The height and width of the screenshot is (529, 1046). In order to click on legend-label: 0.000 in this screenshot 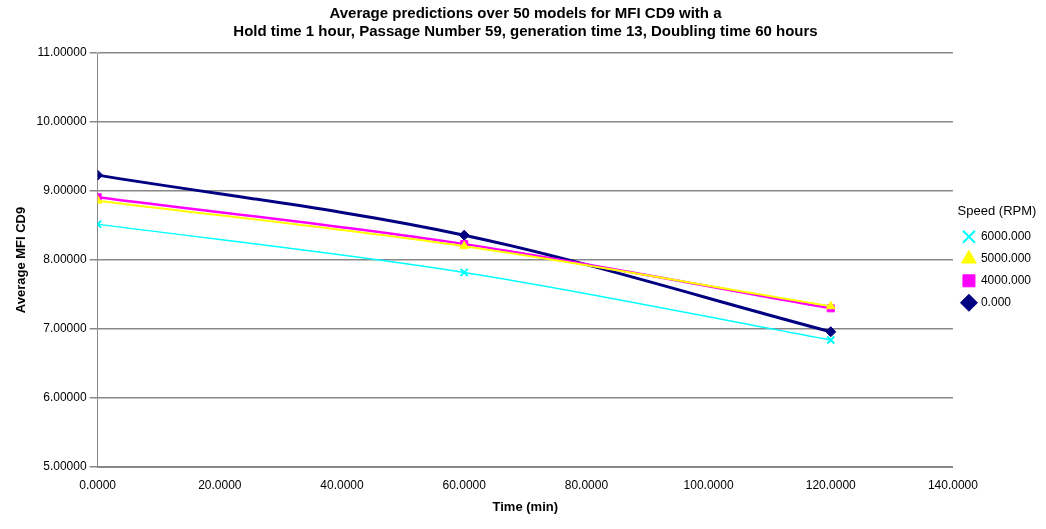, I will do `click(996, 302)`.